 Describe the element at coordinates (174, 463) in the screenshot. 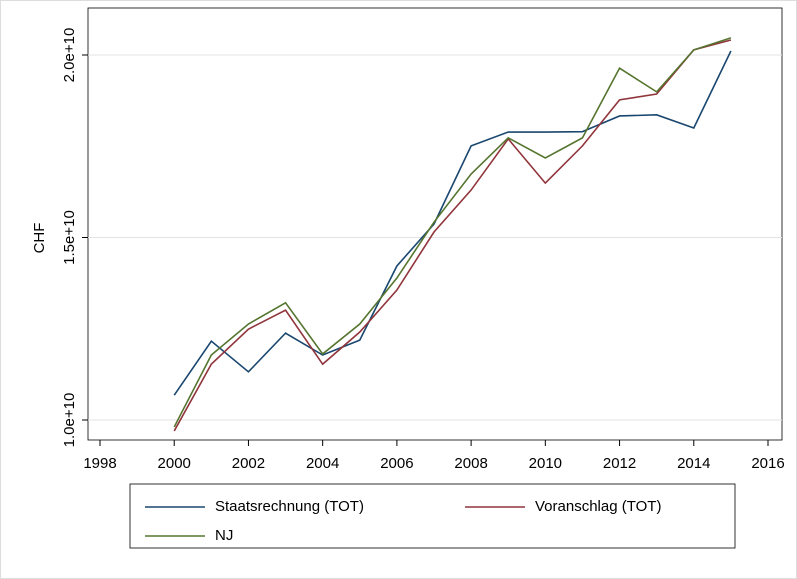

I see `x-tick-label: 2000` at that location.